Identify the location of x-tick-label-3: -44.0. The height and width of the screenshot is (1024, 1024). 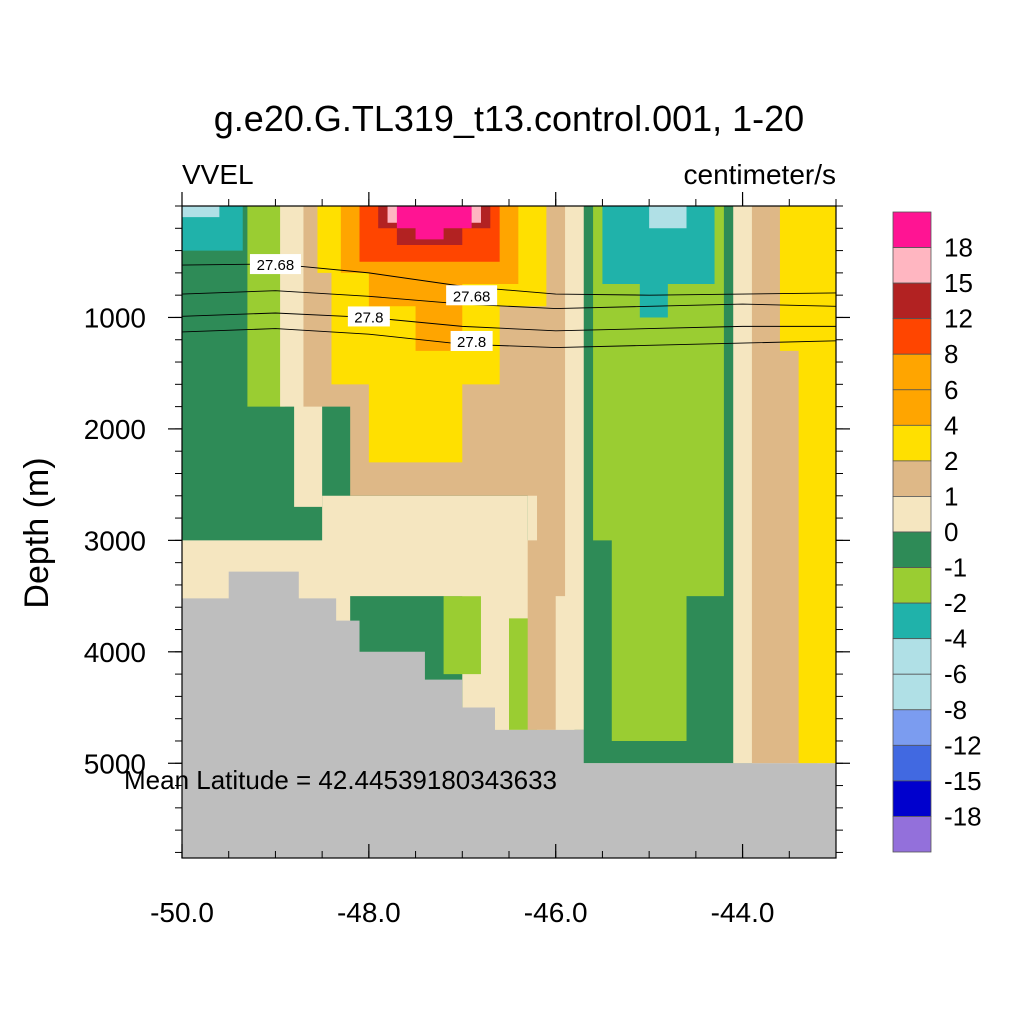
(743, 912).